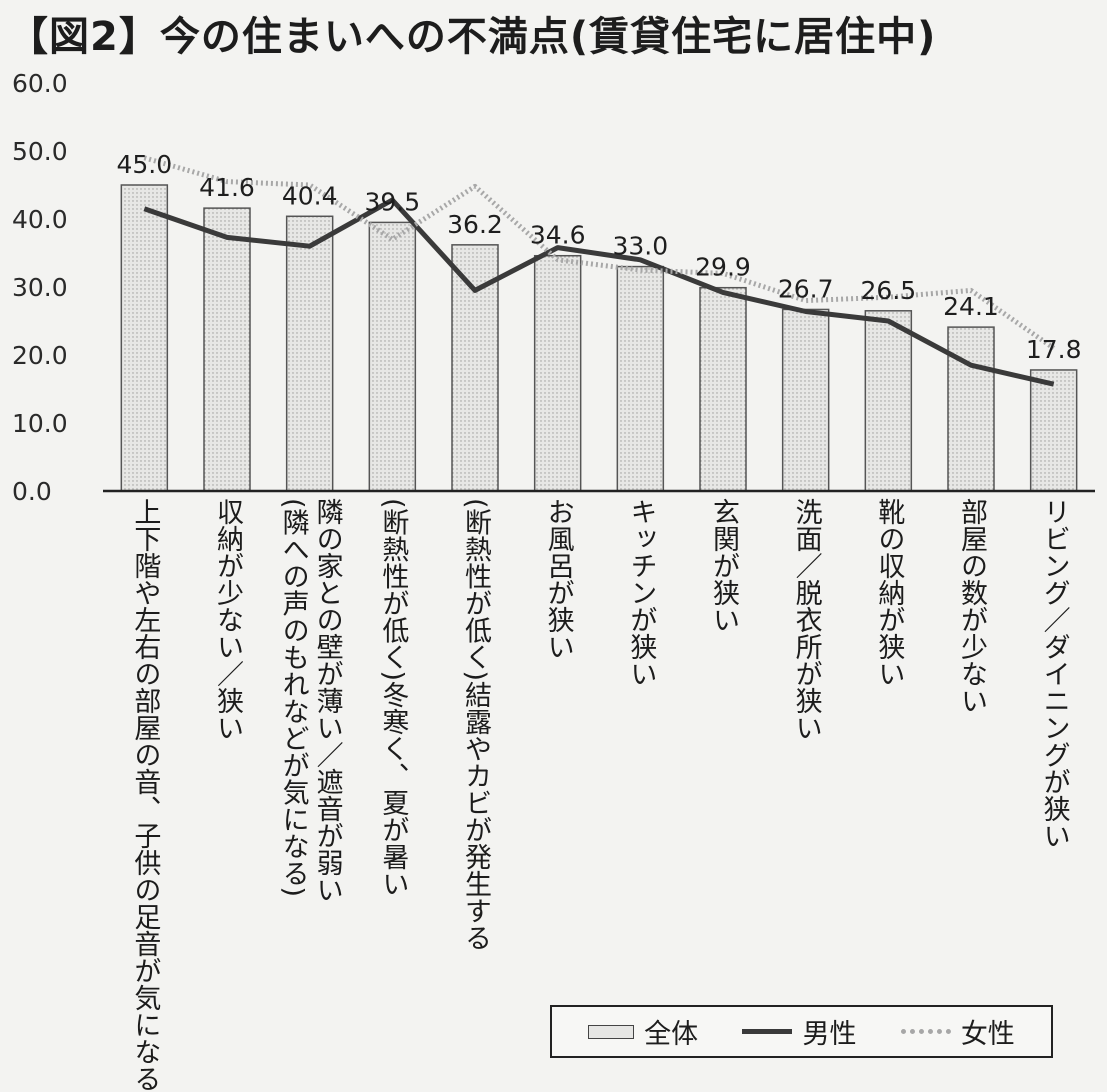 This screenshot has width=1107, height=1092. What do you see at coordinates (475, 224) in the screenshot?
I see `data-label: 36.2` at bounding box center [475, 224].